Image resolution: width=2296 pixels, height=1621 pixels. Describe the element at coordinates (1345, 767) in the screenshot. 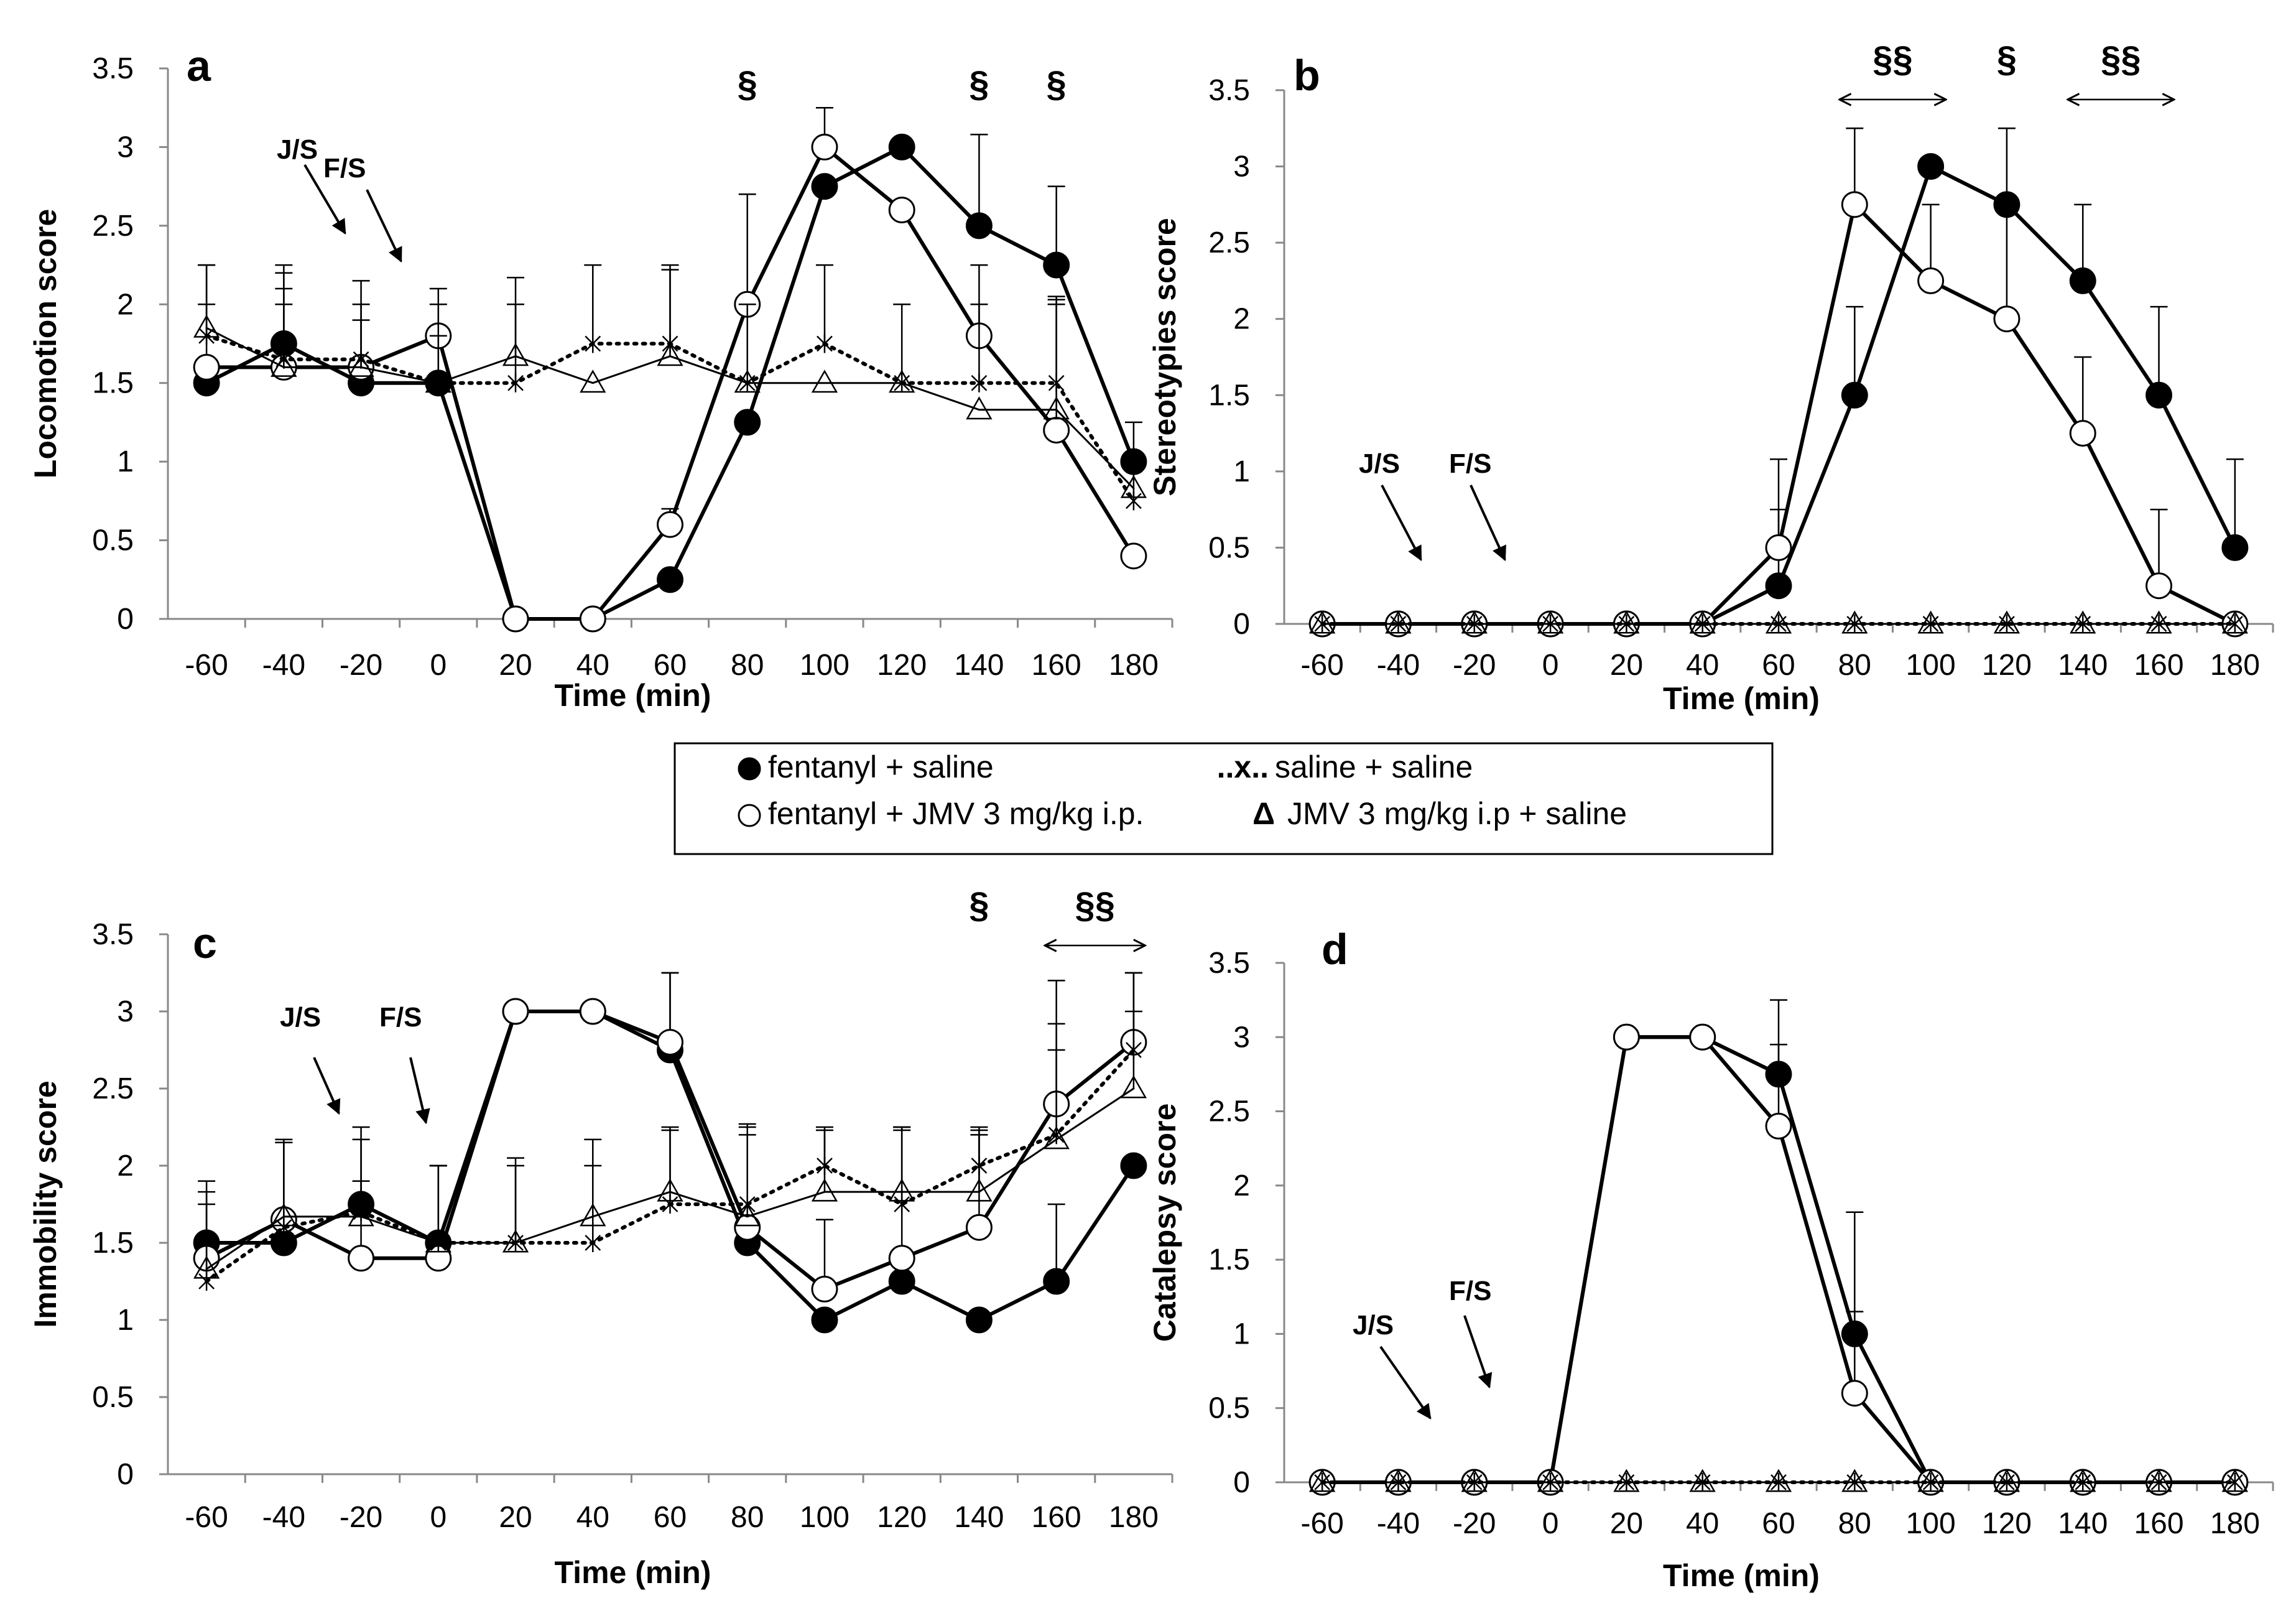

I see `legend-item: ..x.. saline + saline` at that location.